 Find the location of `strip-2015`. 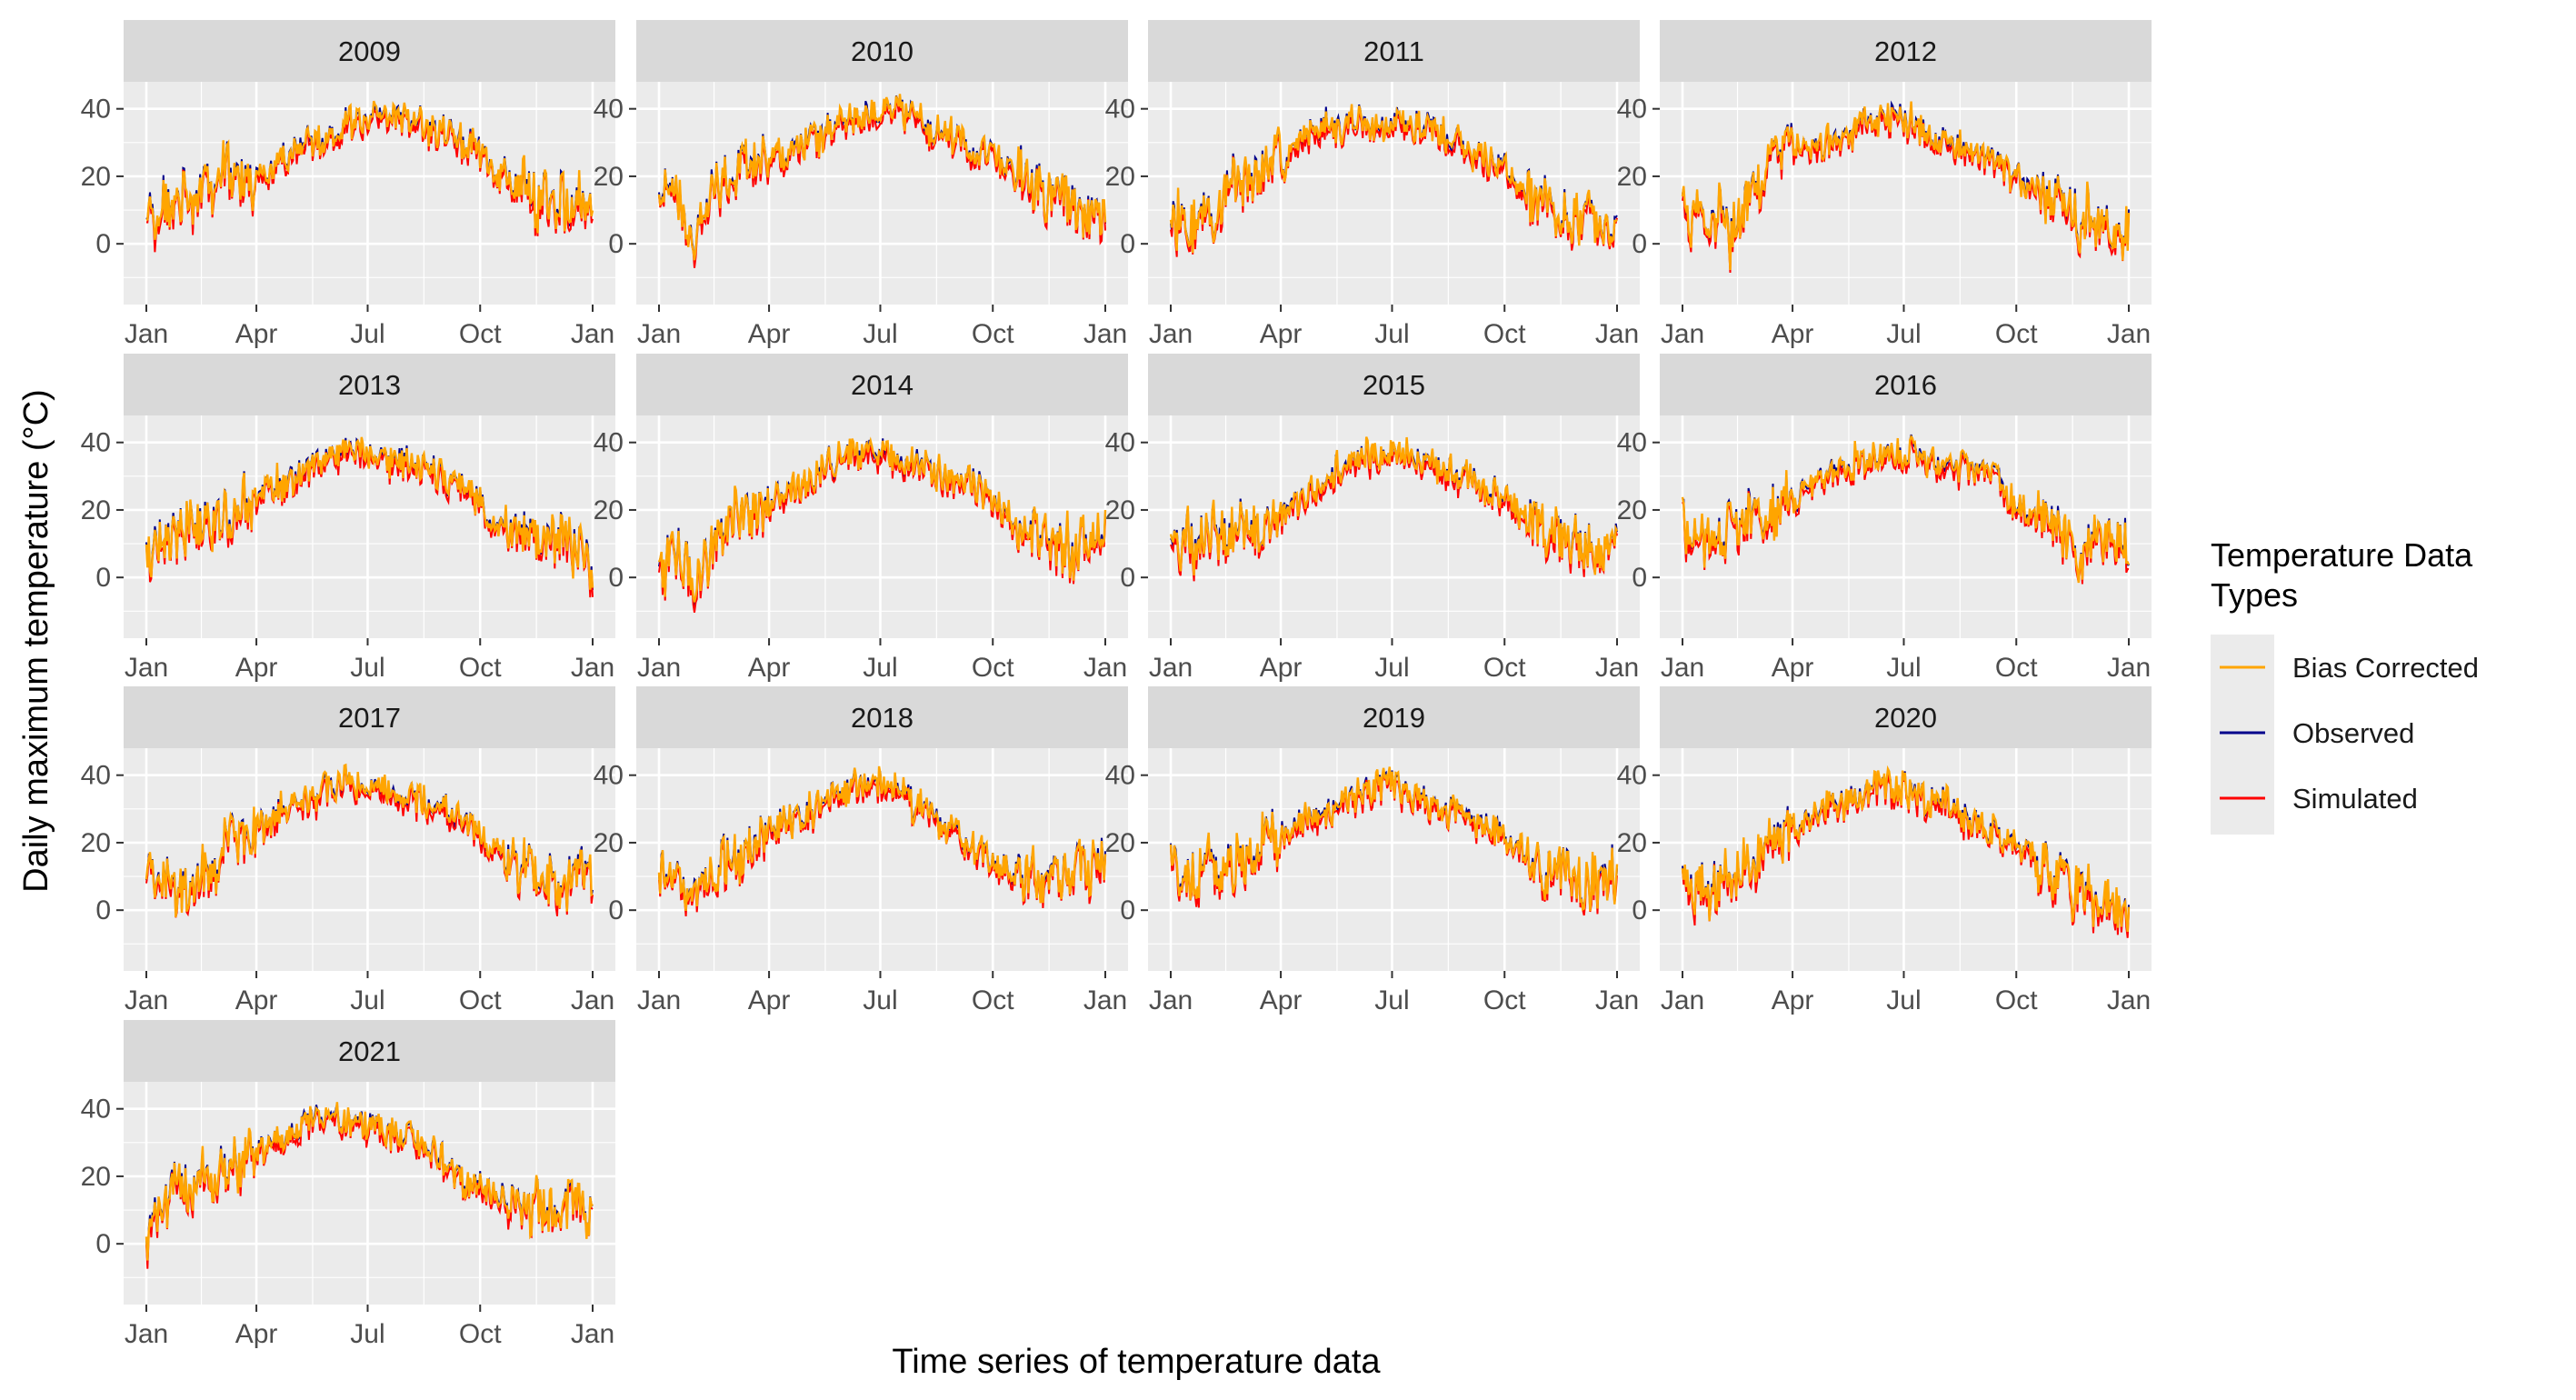

strip-2015 is located at coordinates (1394, 385).